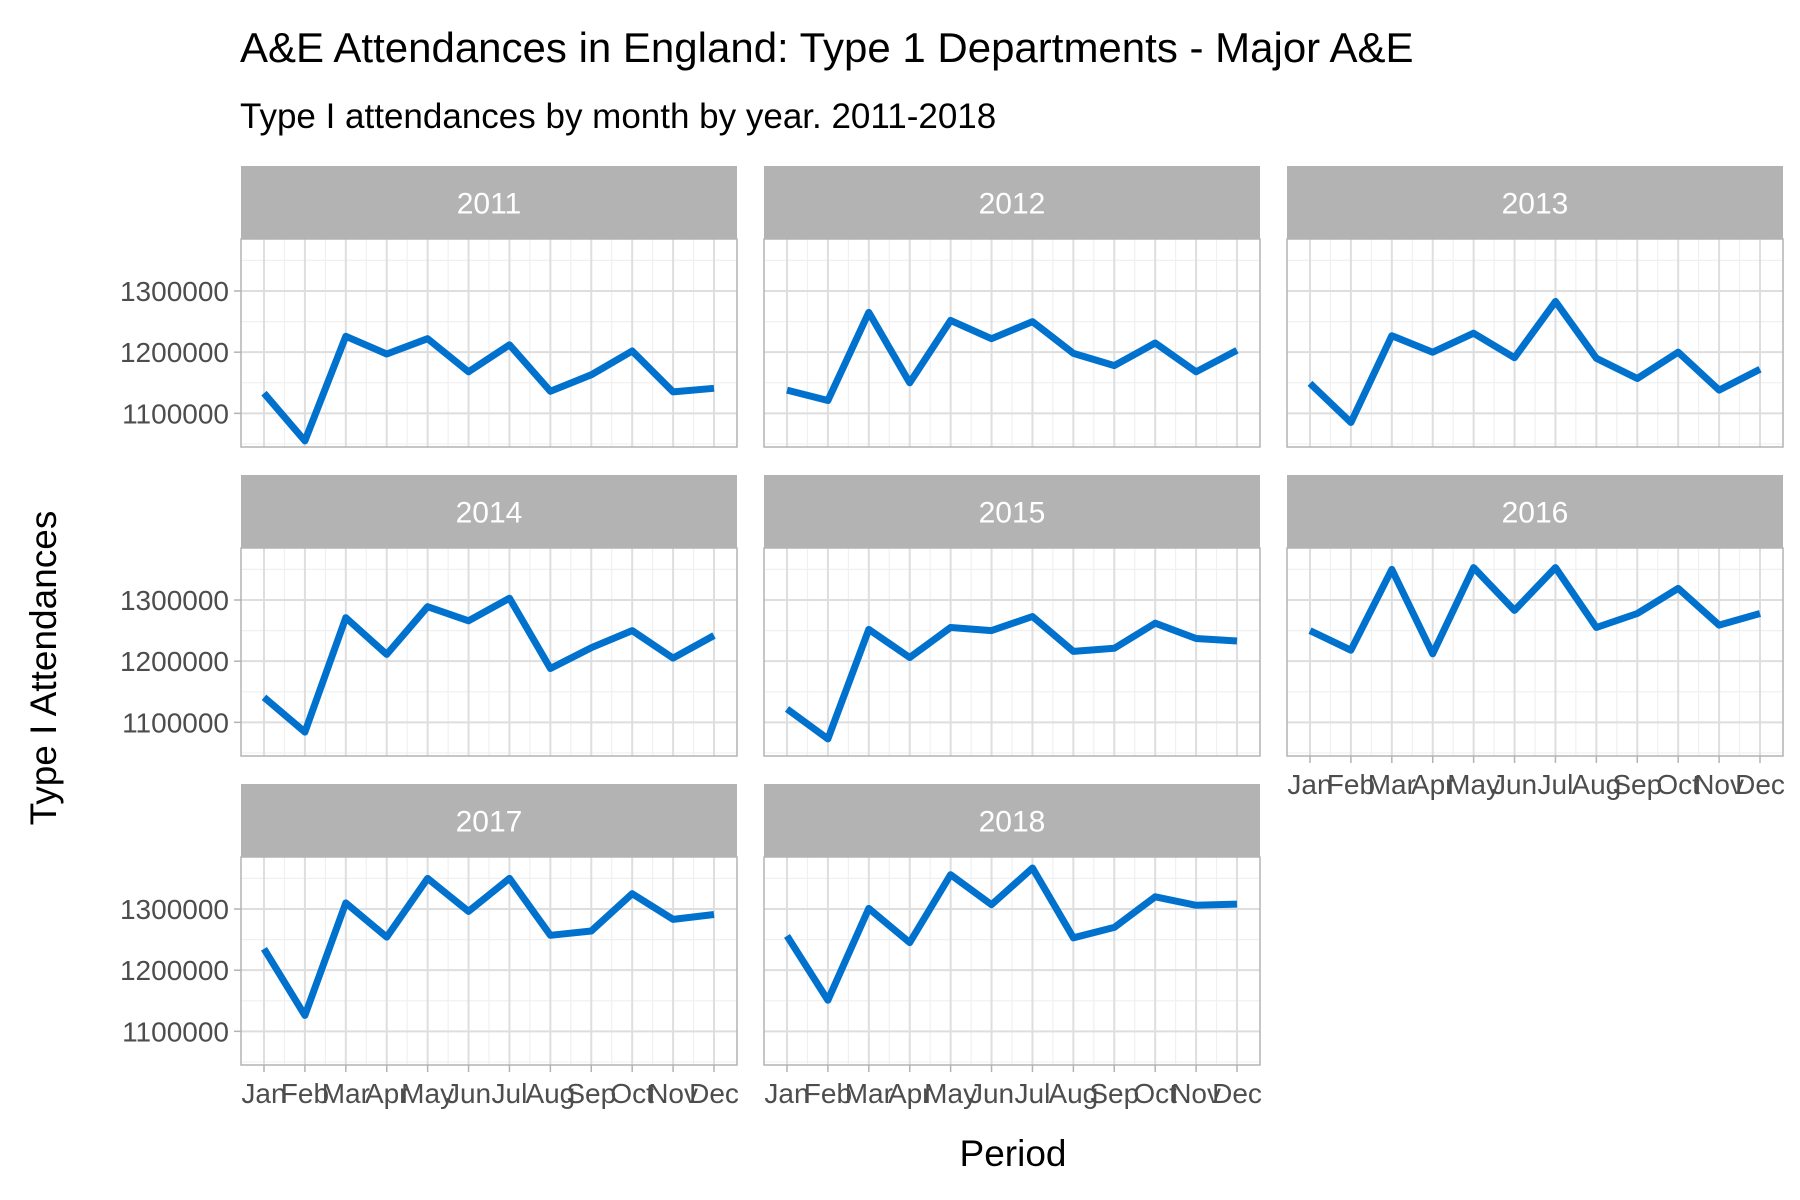 This screenshot has height=1200, width=1800. Describe the element at coordinates (1012, 356) in the screenshot. I see `series-line-2012` at that location.